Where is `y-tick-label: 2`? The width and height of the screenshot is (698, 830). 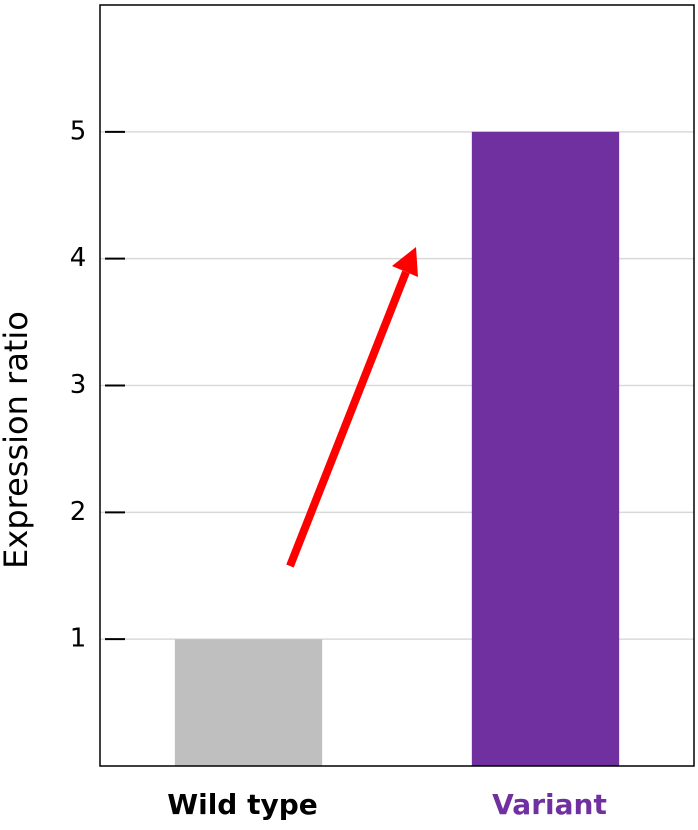 y-tick-label: 2 is located at coordinates (78, 512).